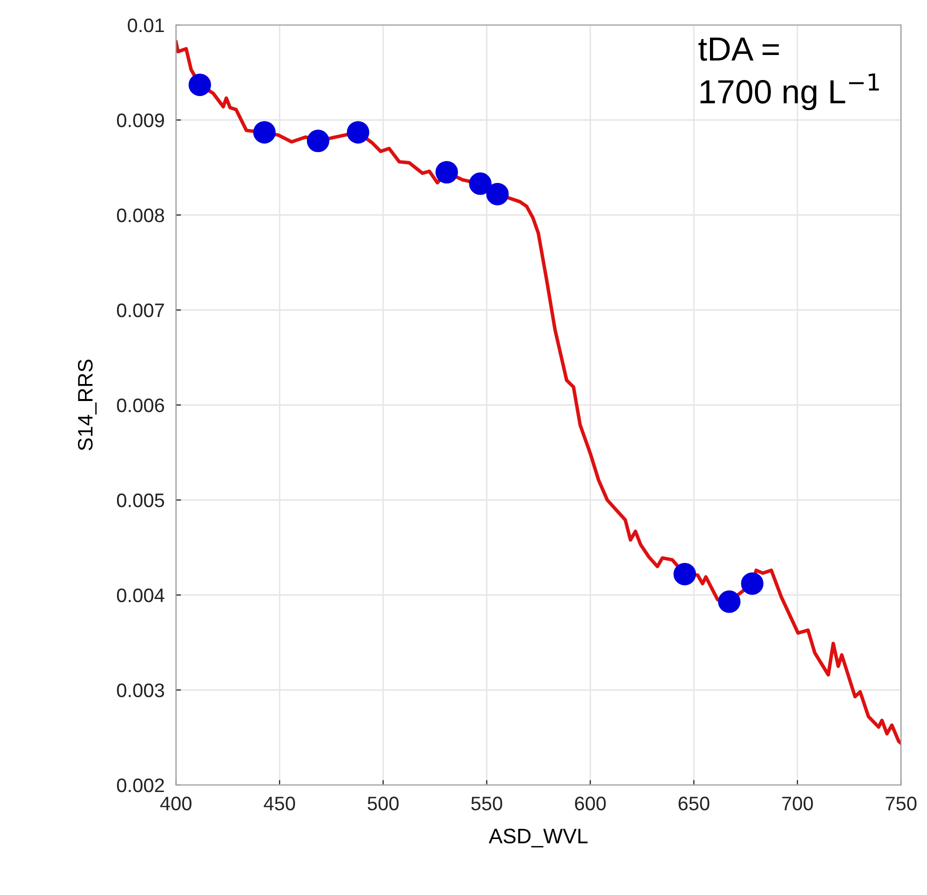 This screenshot has height=895, width=927. What do you see at coordinates (538, 838) in the screenshot?
I see `x-axis-title: ASD_WVL` at bounding box center [538, 838].